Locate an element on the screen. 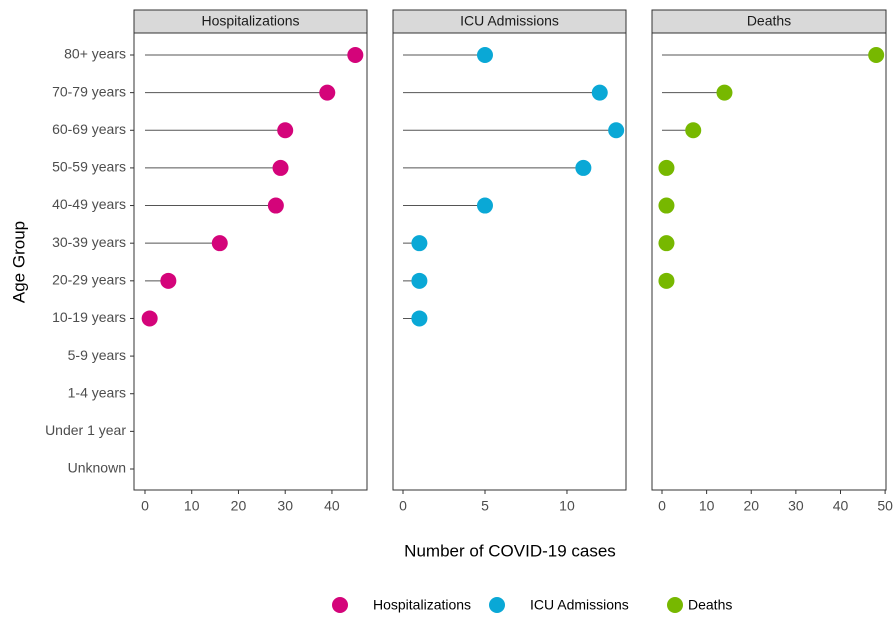 This screenshot has width=896, height=640. y-tick-label: 70-79 years is located at coordinates (89, 91).